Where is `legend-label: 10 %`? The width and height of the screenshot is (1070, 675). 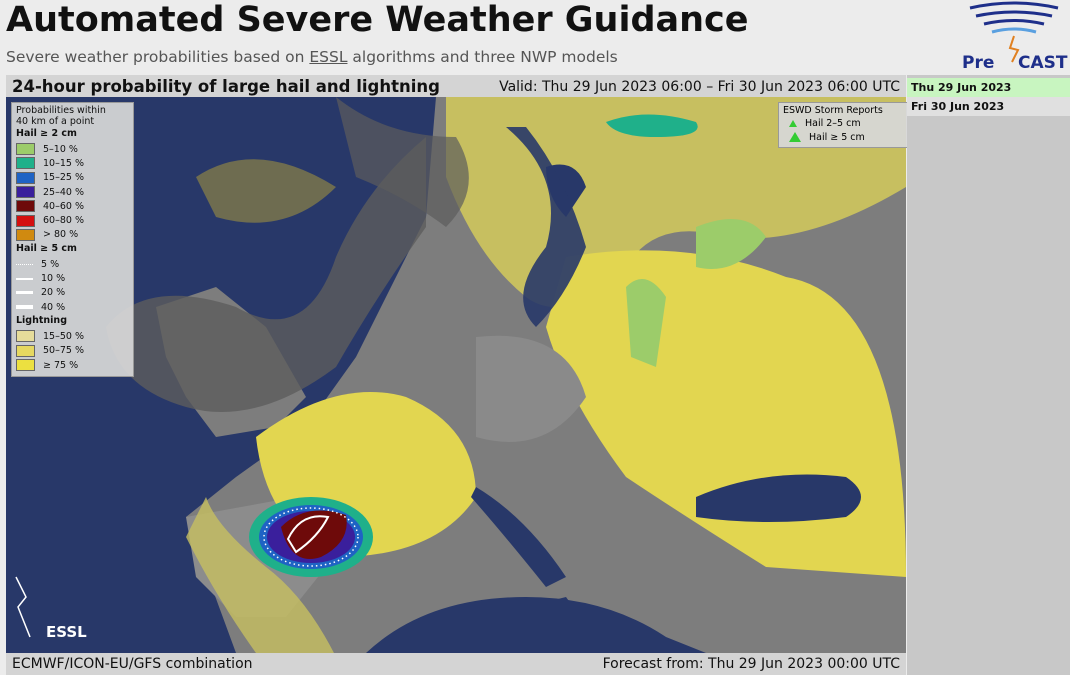
legend-label: 10 % is located at coordinates (53, 279).